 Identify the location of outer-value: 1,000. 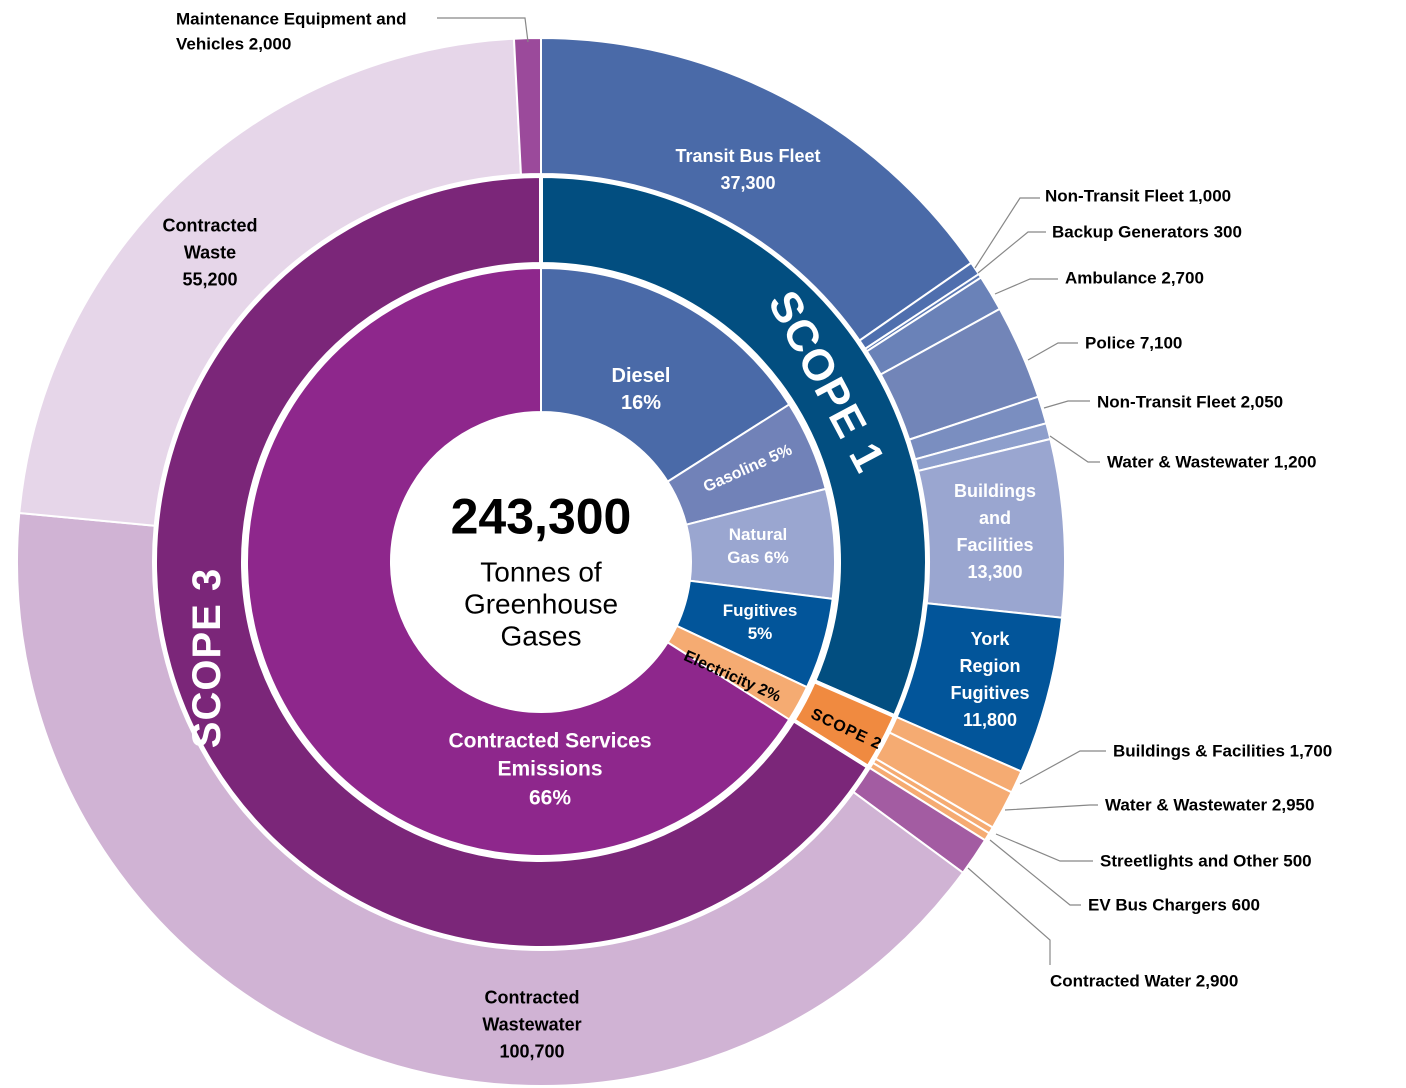
(1210, 196).